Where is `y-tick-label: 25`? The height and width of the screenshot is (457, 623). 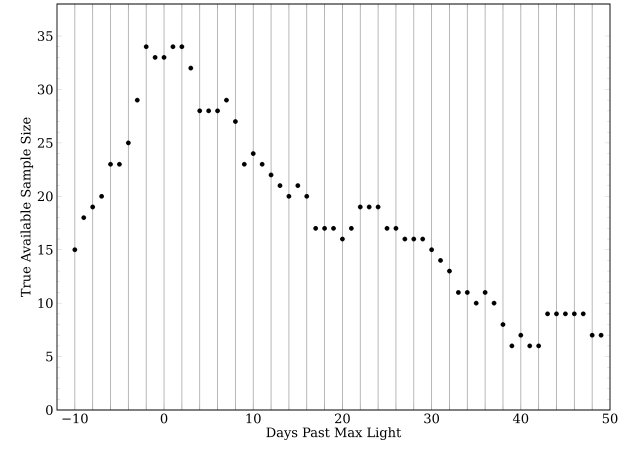
y-tick-label: 25 is located at coordinates (45, 143).